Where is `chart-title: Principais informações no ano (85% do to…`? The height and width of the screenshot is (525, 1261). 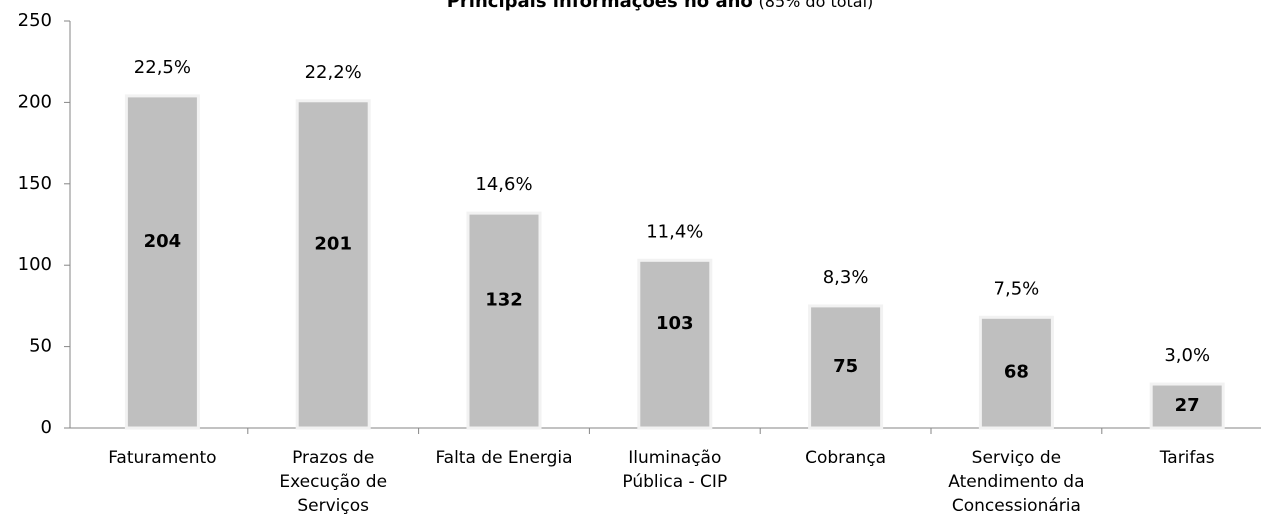 chart-title: Principais informações no ano (85% do to… is located at coordinates (660, 6).